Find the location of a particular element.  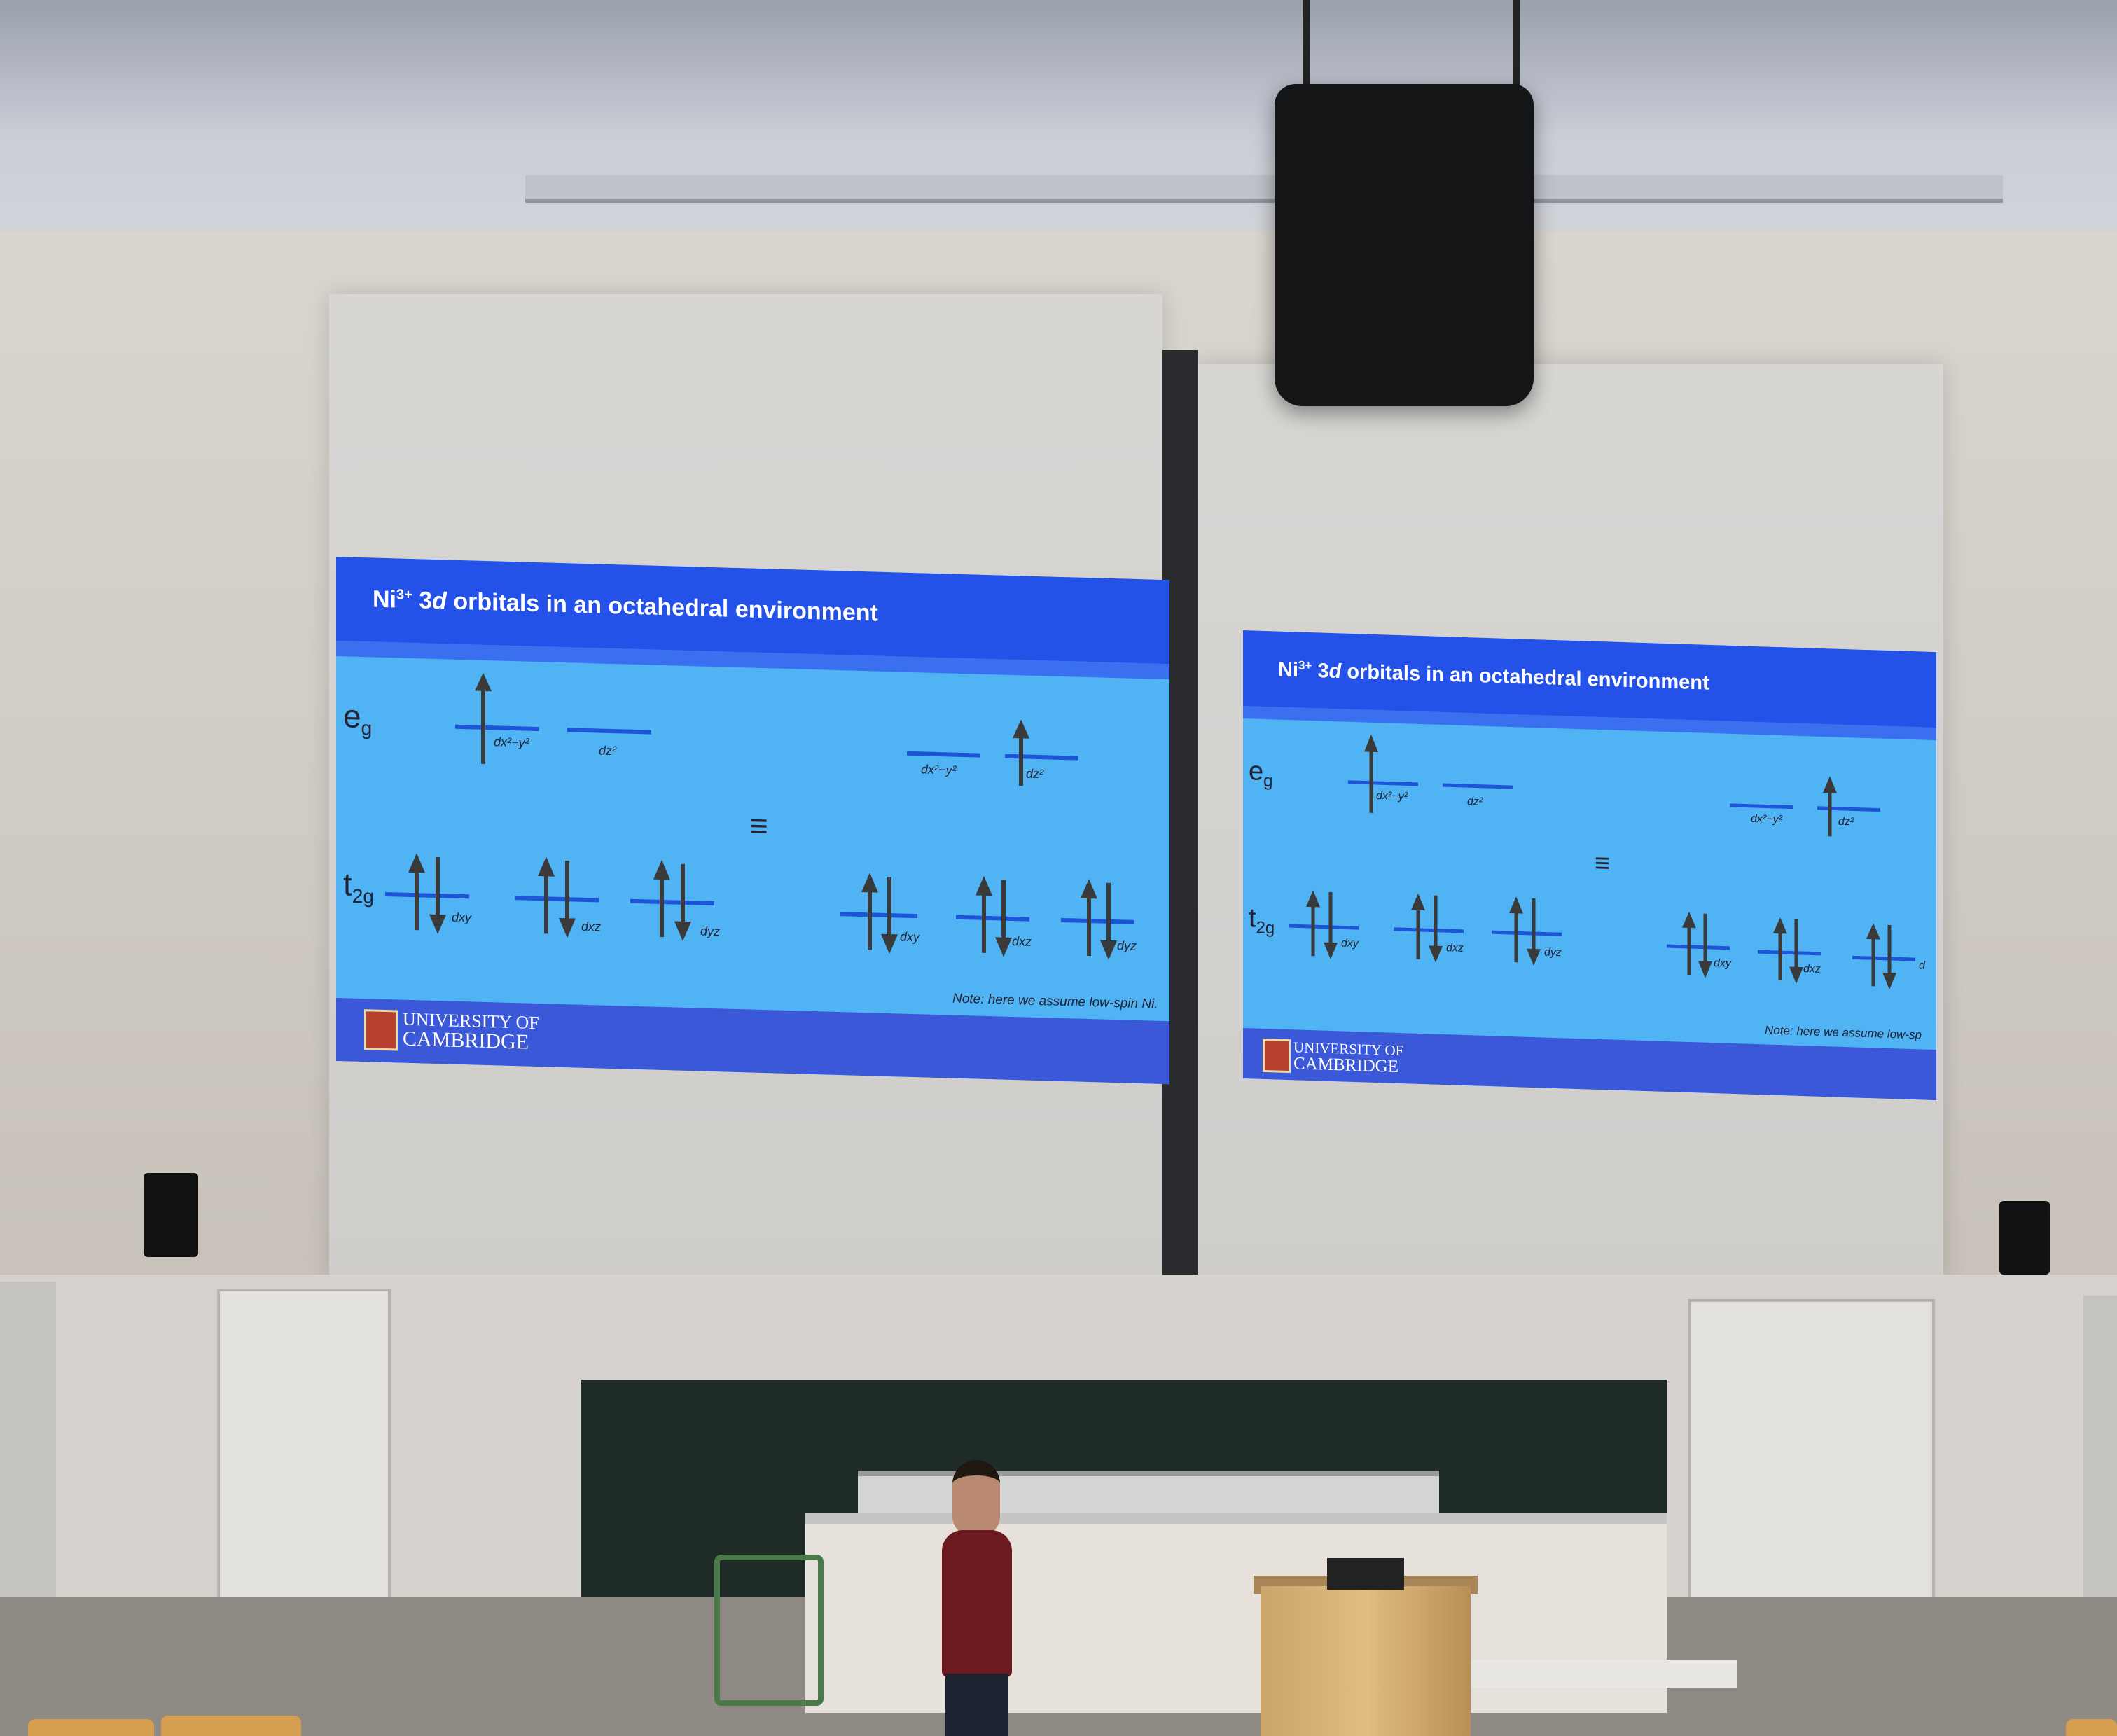

ceiling-light-rail is located at coordinates (1264, 189).